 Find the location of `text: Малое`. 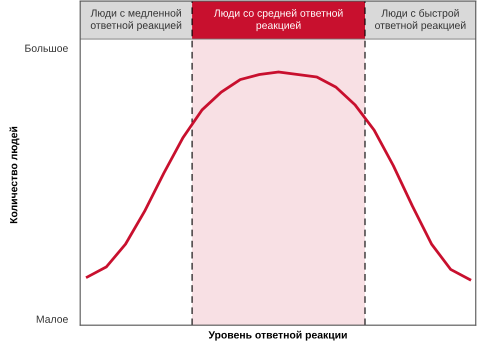

text: Малое is located at coordinates (52, 319).